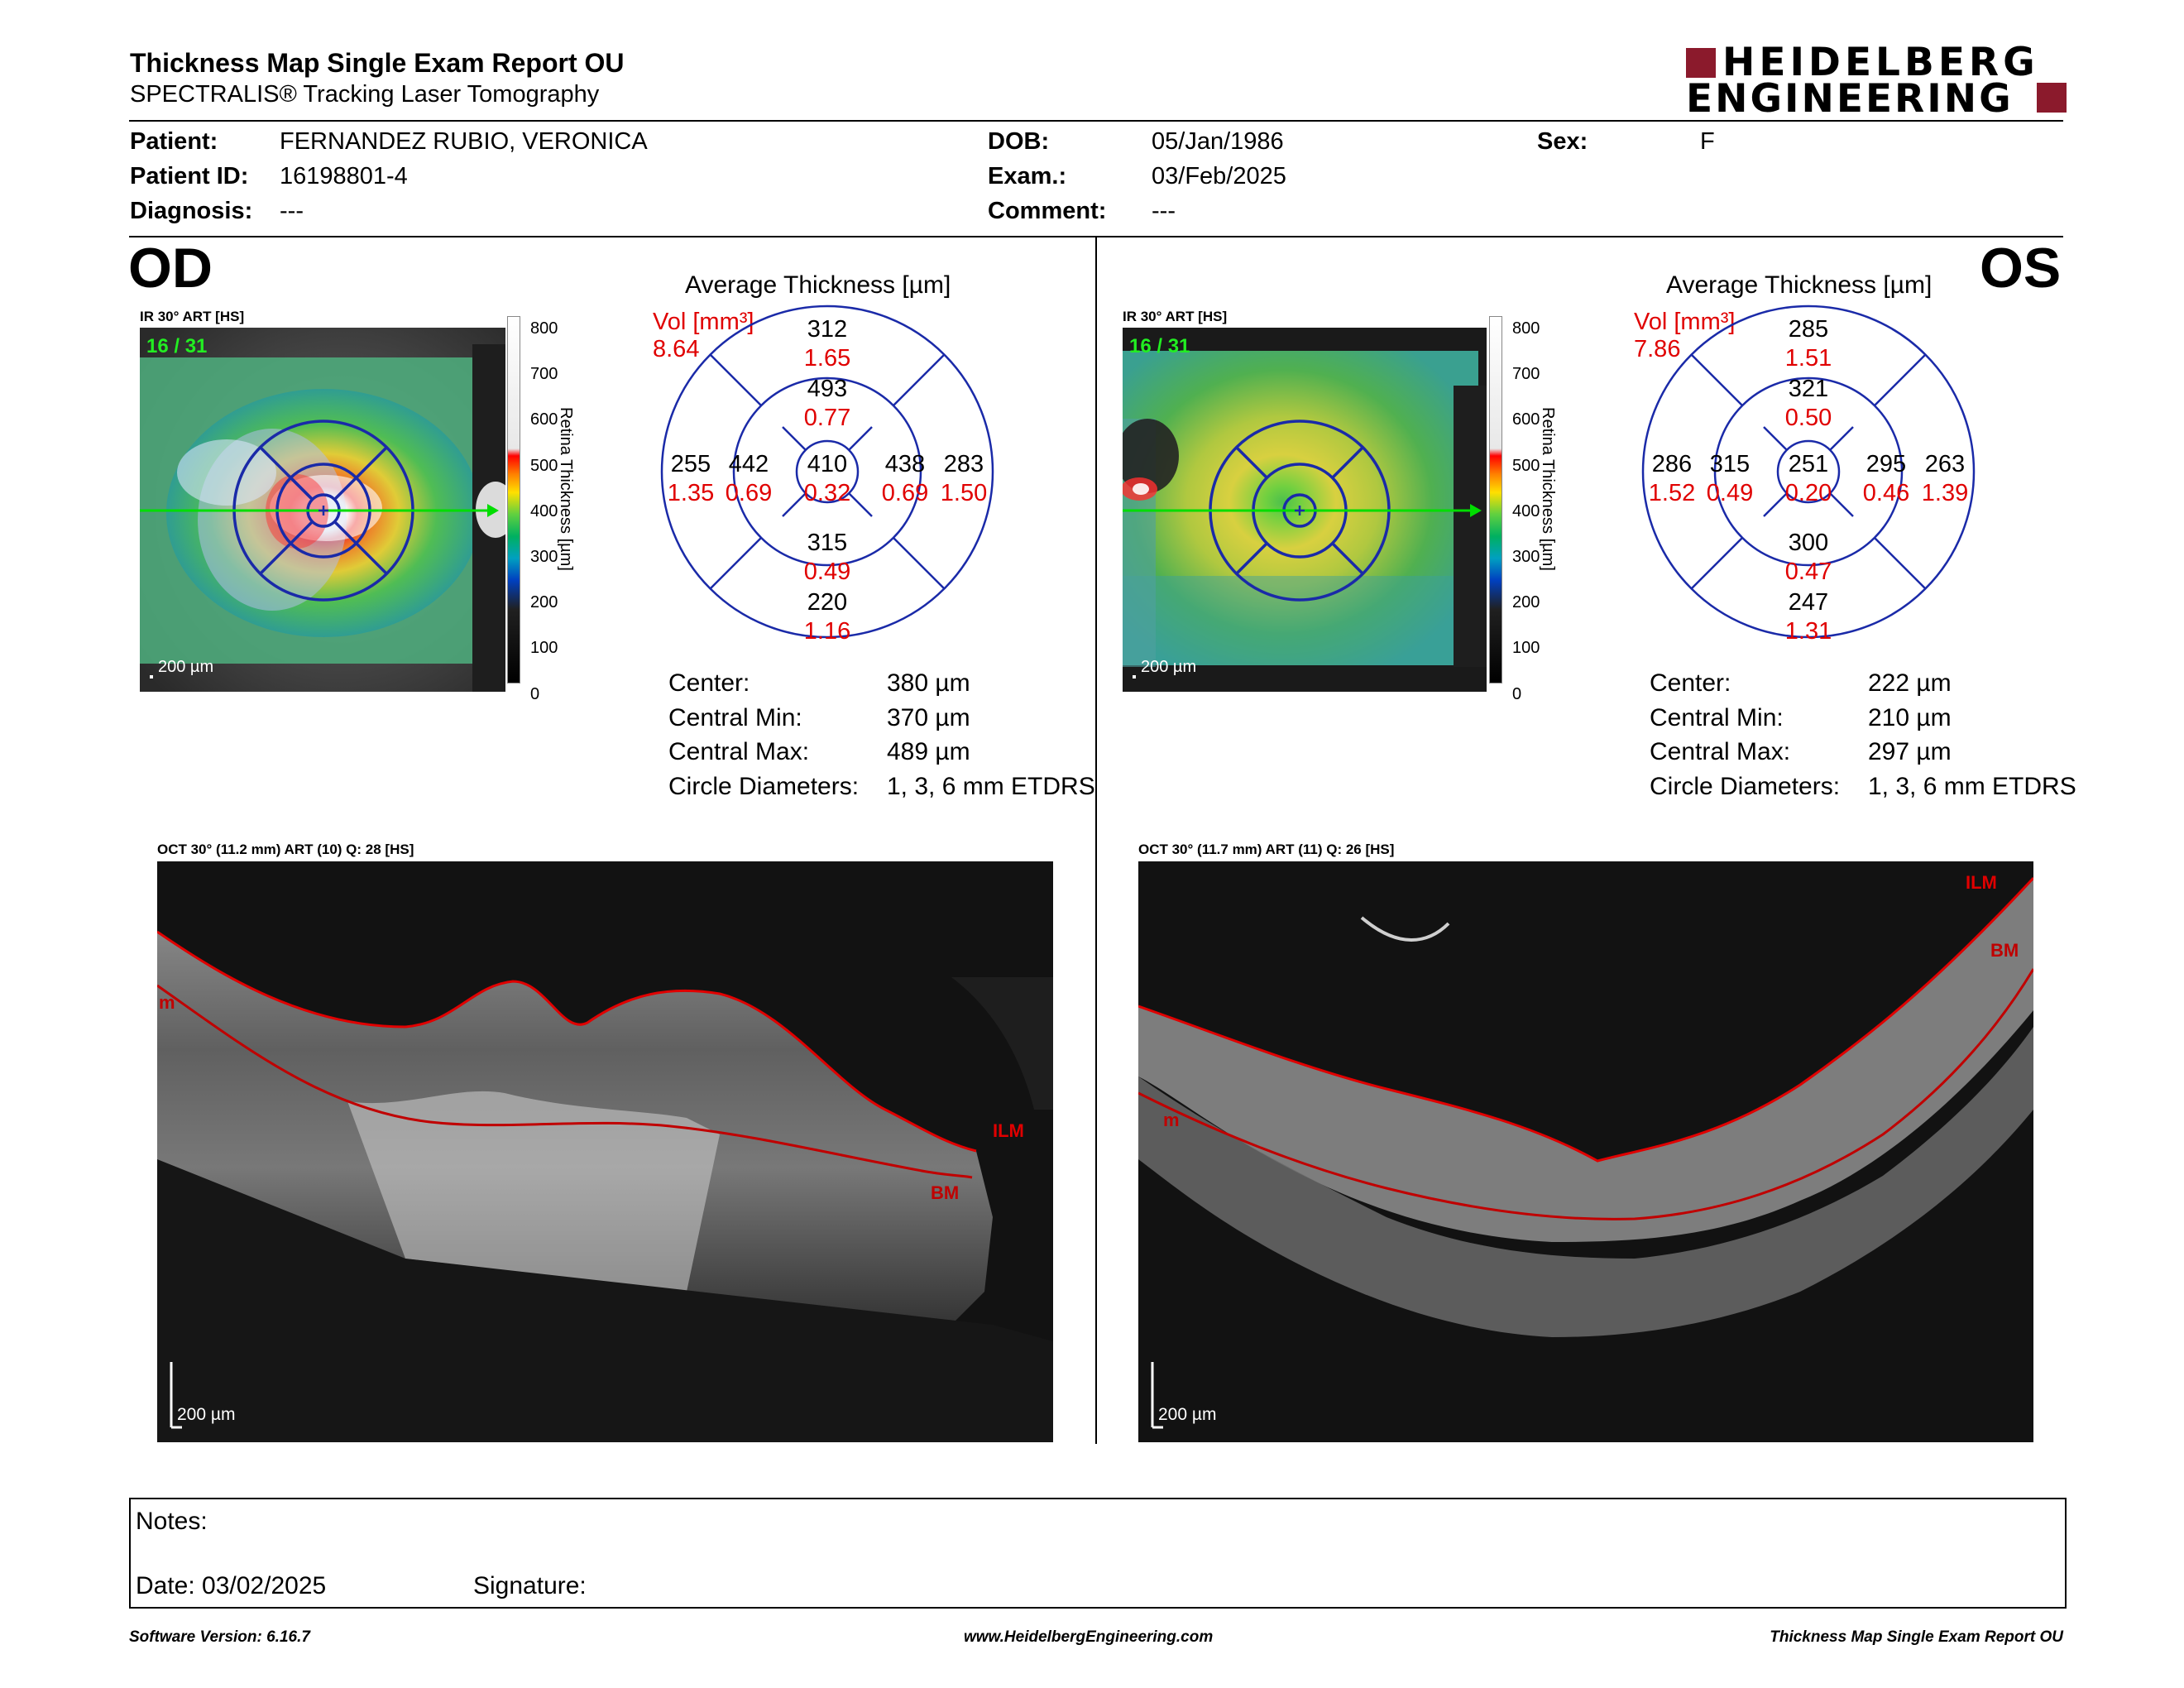 Image resolution: width=2184 pixels, height=1688 pixels. What do you see at coordinates (1047, 211) in the screenshot?
I see `comment-label: Comment:` at bounding box center [1047, 211].